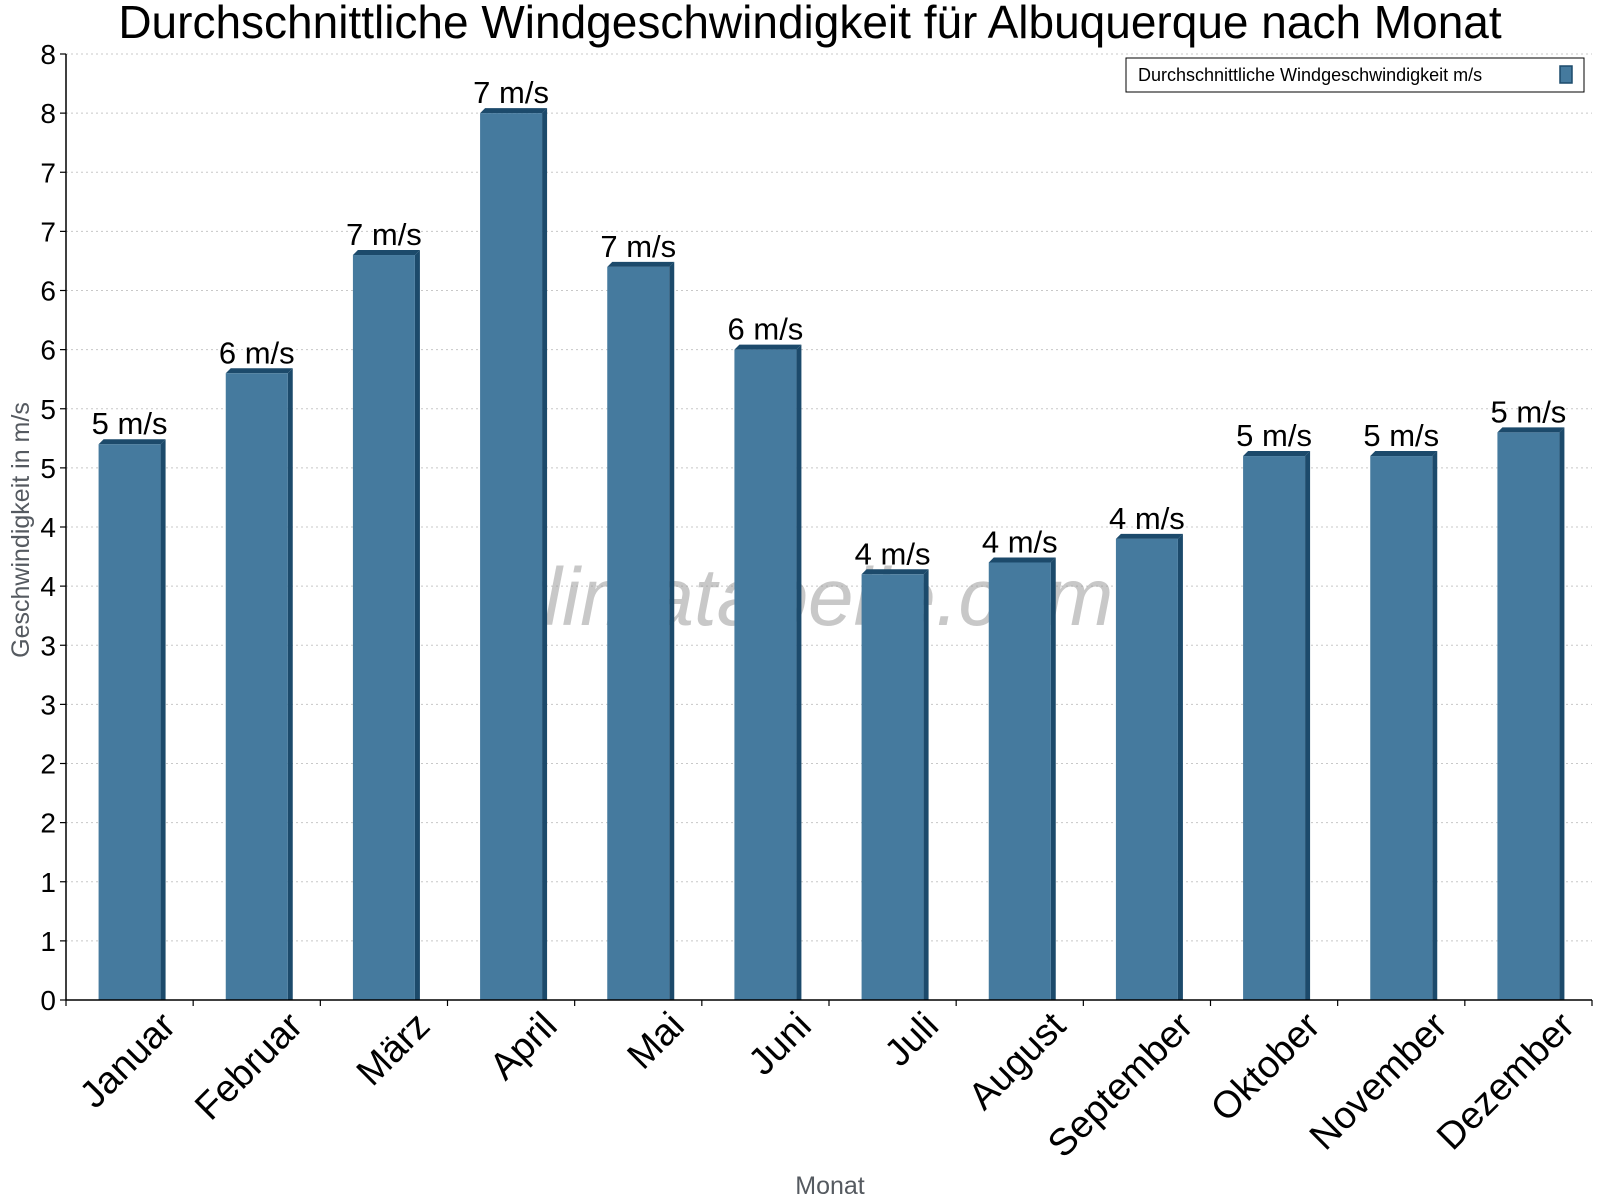 The height and width of the screenshot is (1200, 1600). I want to click on y-tick-labels: 0 1 1 2 2 3 3 4 4 5 5 6 6 7 7 8 8, so click(48, 527).